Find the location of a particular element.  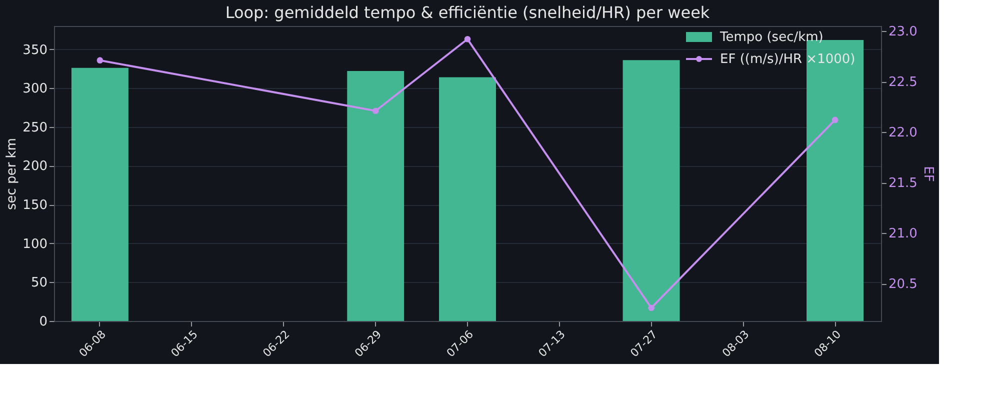

y2-tick-label: 21.5 is located at coordinates (903, 184).